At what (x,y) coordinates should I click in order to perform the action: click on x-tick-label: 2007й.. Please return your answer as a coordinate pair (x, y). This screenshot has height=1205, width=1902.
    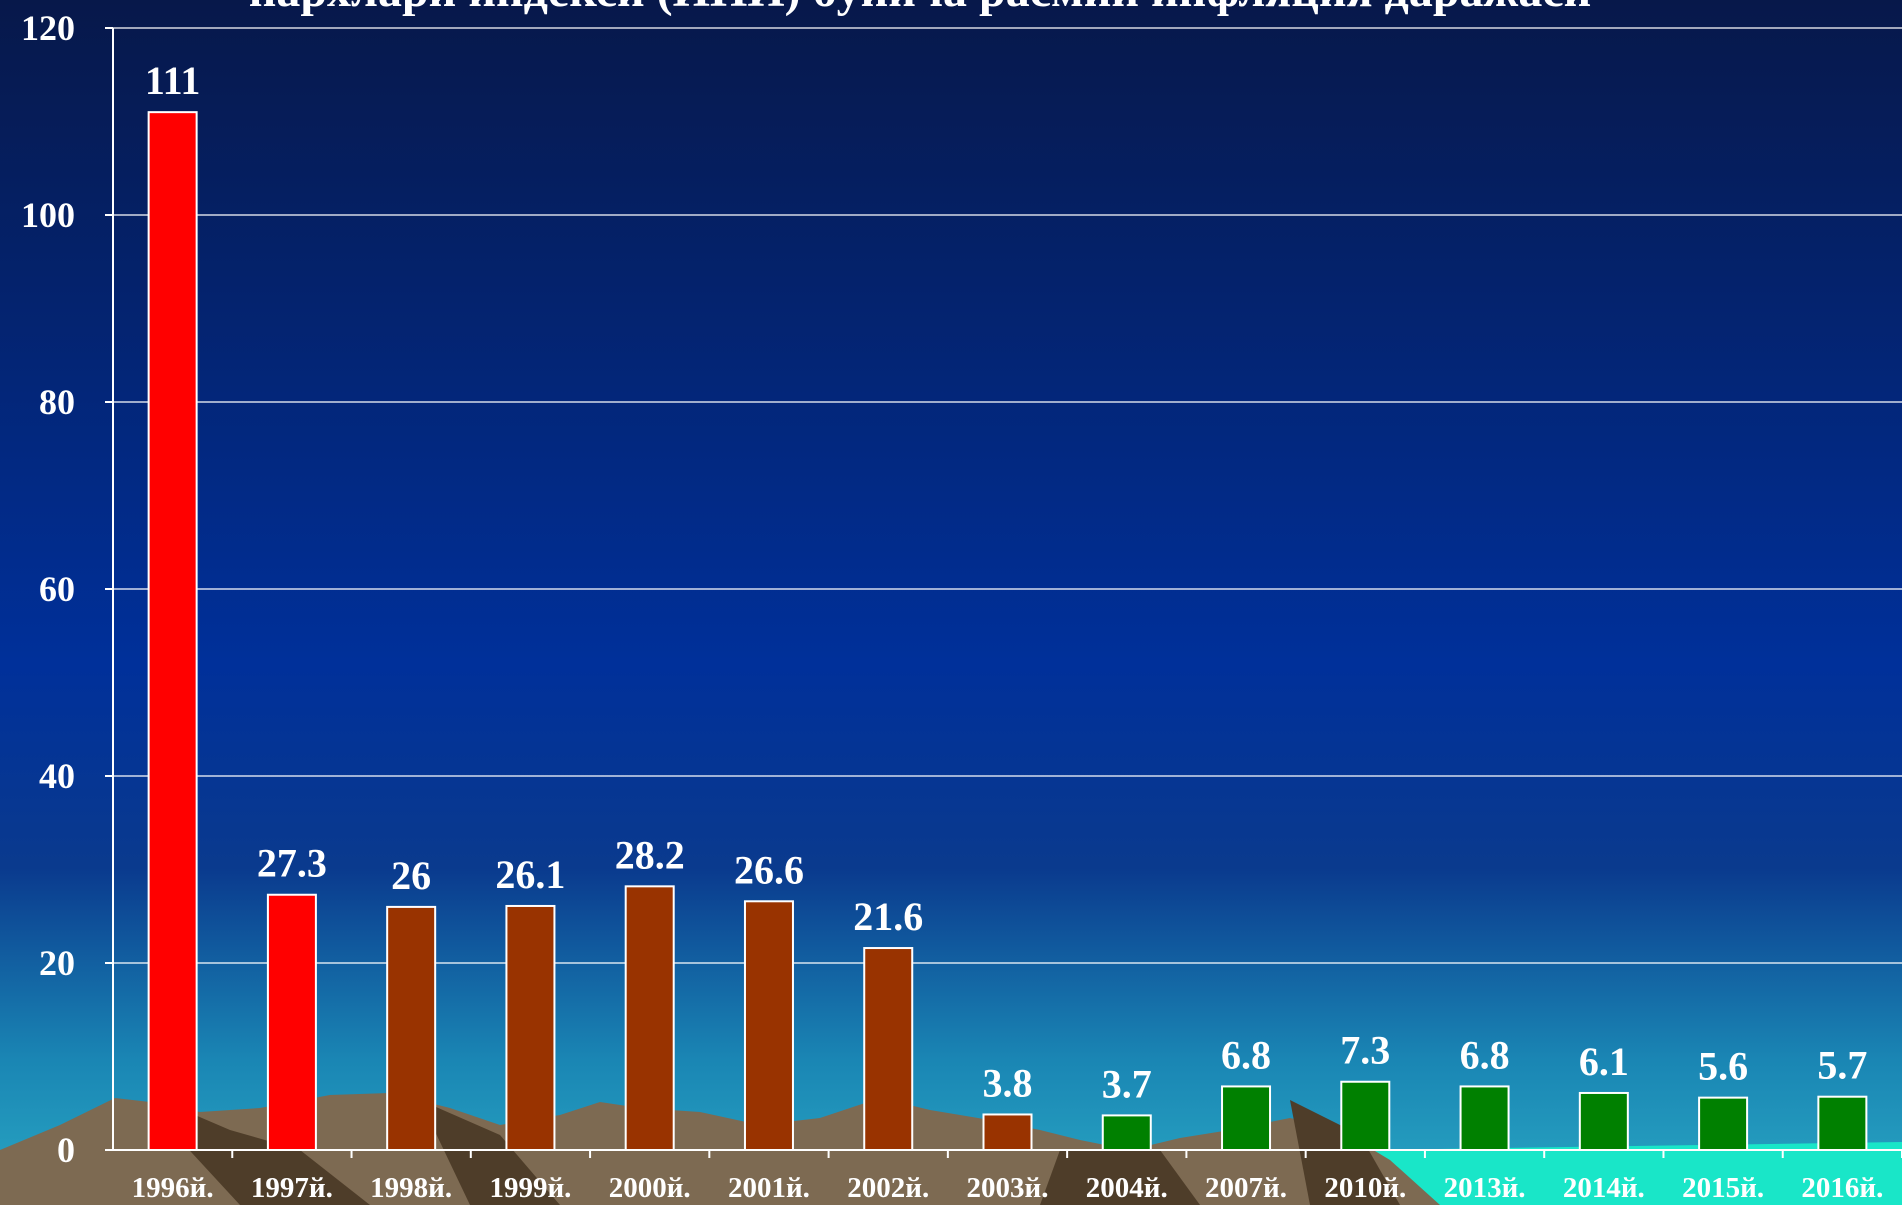
    Looking at the image, I should click on (1246, 1188).